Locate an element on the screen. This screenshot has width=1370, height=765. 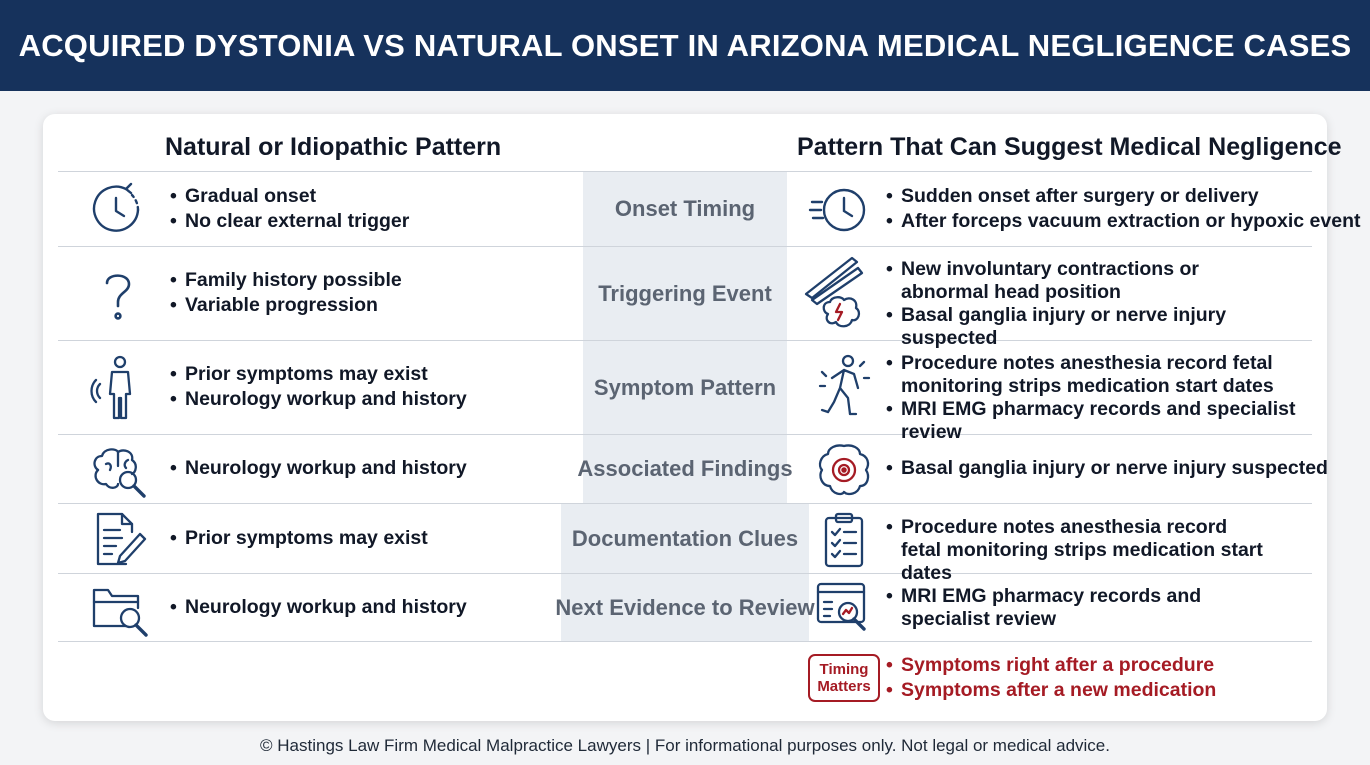
badge-line: Timing is located at coordinates (844, 669).